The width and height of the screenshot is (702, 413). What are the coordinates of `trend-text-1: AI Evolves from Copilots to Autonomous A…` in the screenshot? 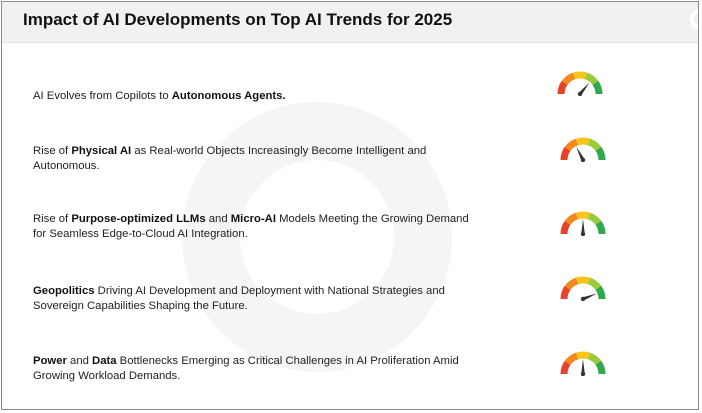 It's located at (258, 96).